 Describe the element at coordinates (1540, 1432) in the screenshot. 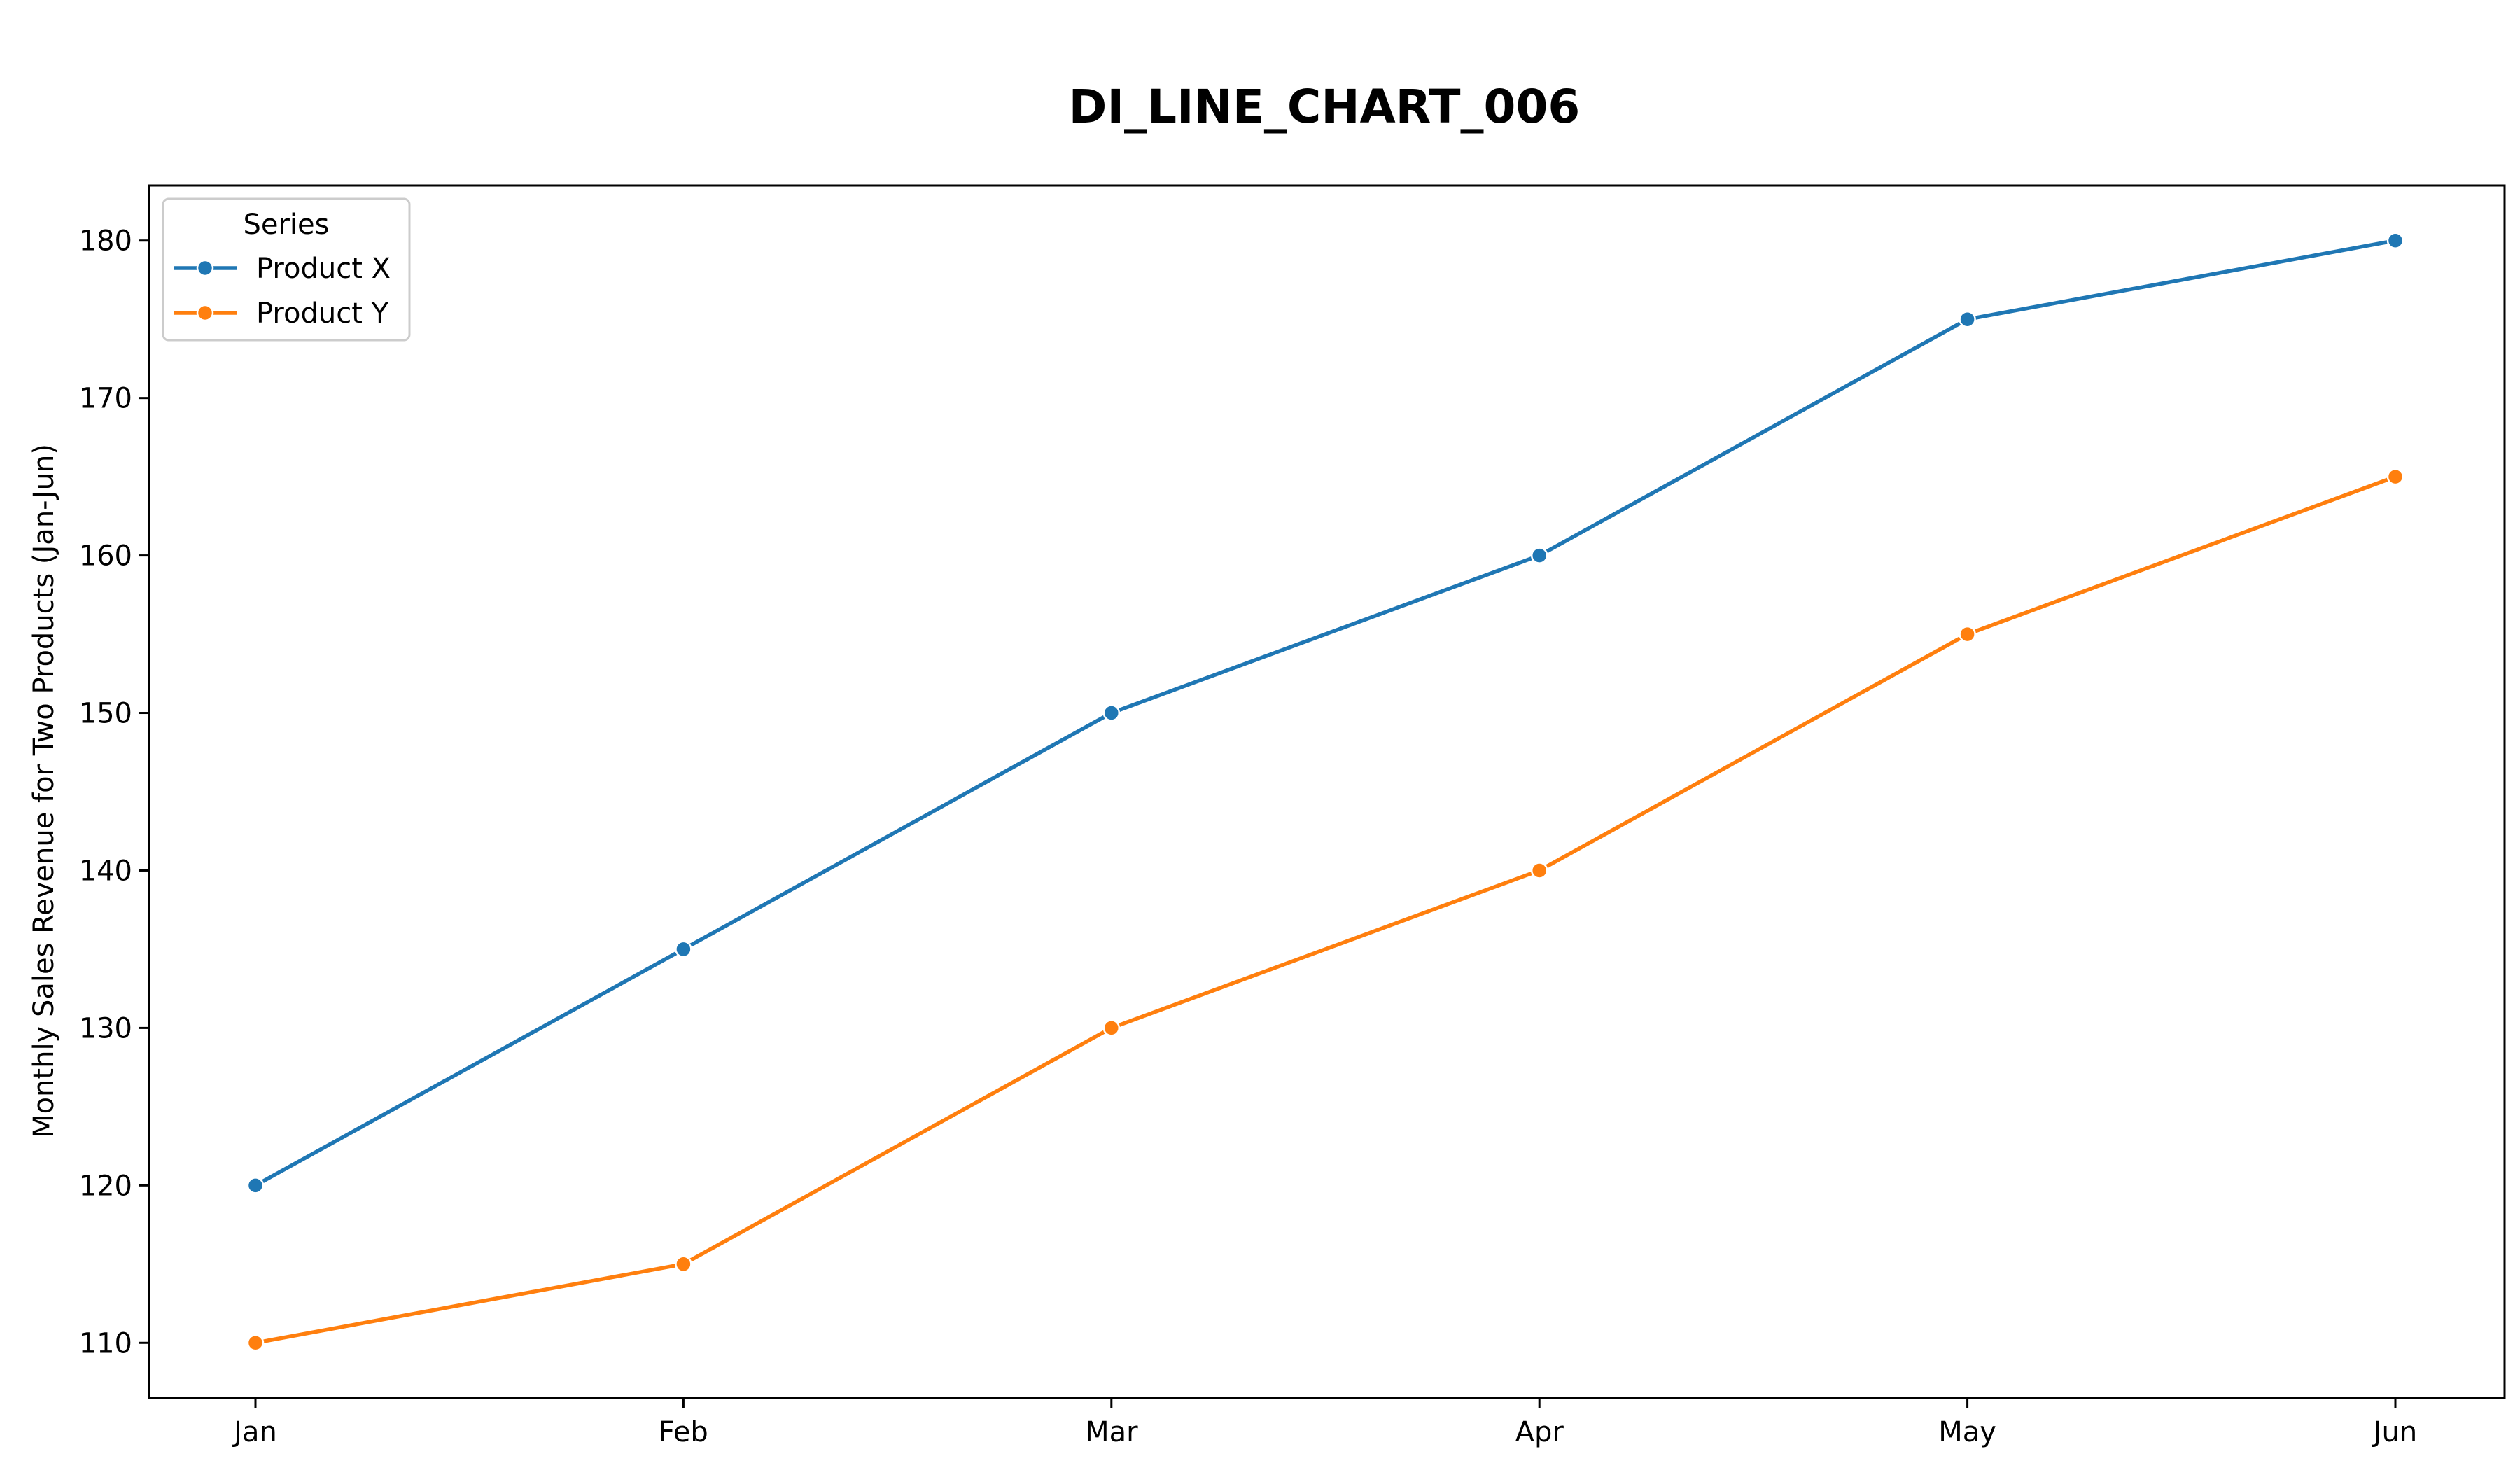

I see `x-tick-label: Apr` at that location.